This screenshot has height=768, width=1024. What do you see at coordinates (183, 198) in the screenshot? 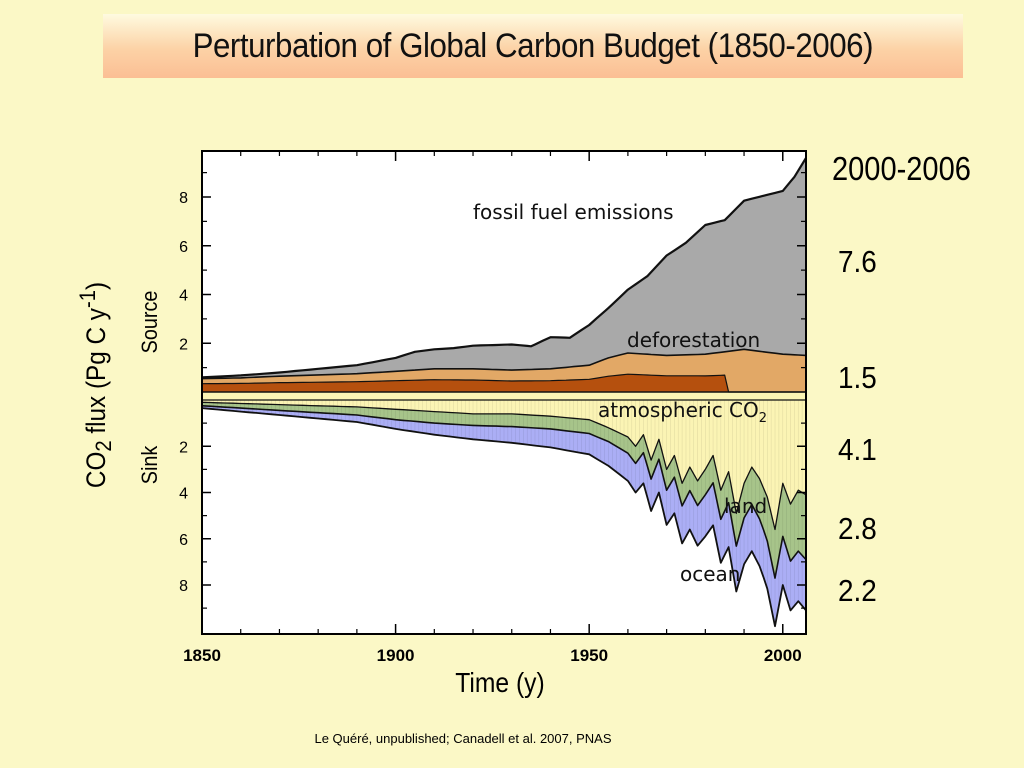
I see `source-tick-label: 8` at bounding box center [183, 198].